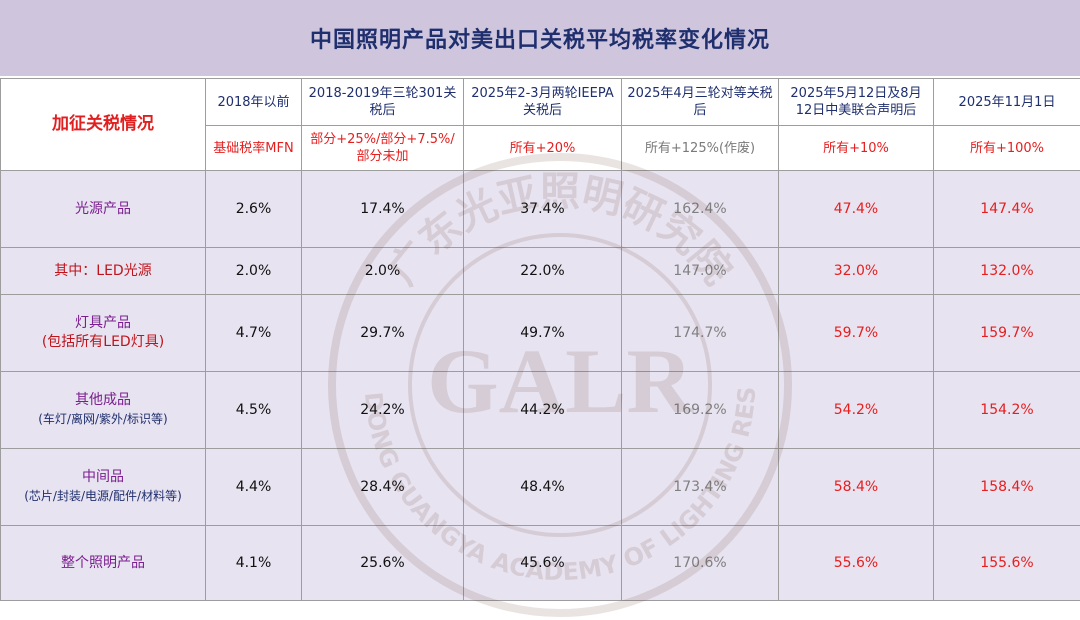 The height and width of the screenshot is (620, 1080). What do you see at coordinates (103, 400) in the screenshot?
I see `row-category-name: 其他成品` at bounding box center [103, 400].